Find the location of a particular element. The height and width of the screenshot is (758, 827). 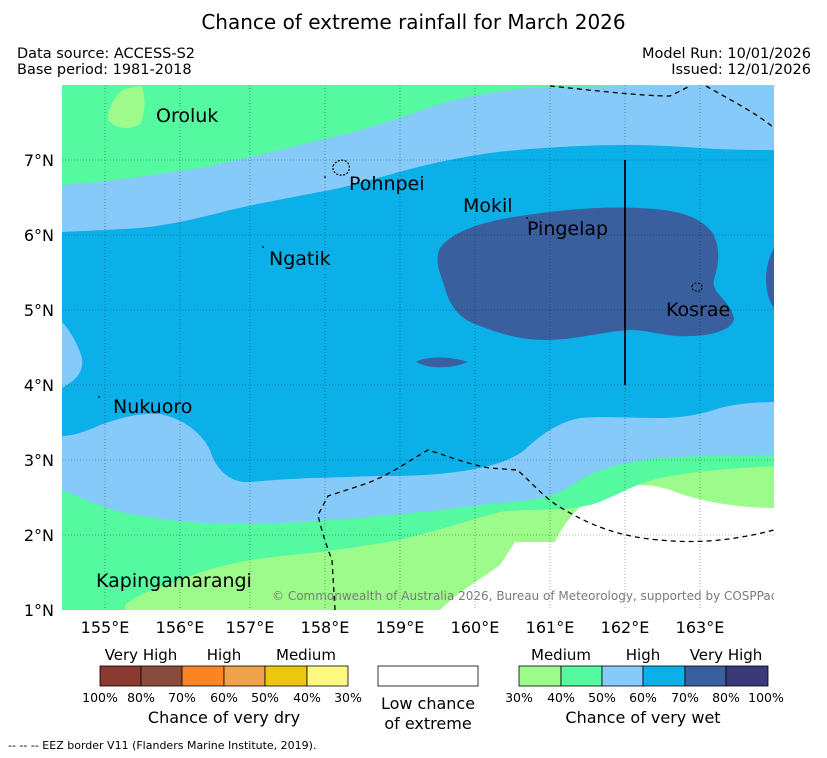

lat-label: 3°N is located at coordinates (39, 460).